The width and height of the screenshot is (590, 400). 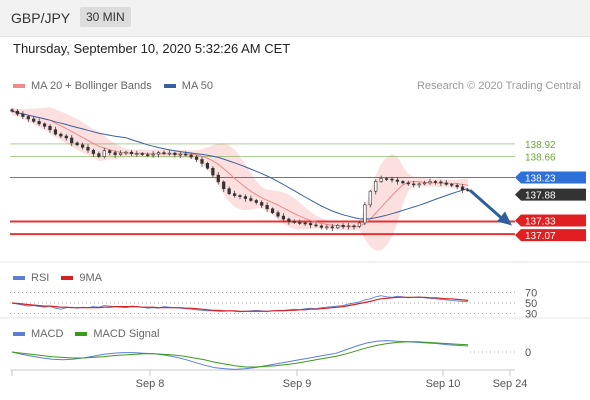 What do you see at coordinates (490, 207) in the screenshot?
I see `projection-layer` at bounding box center [490, 207].